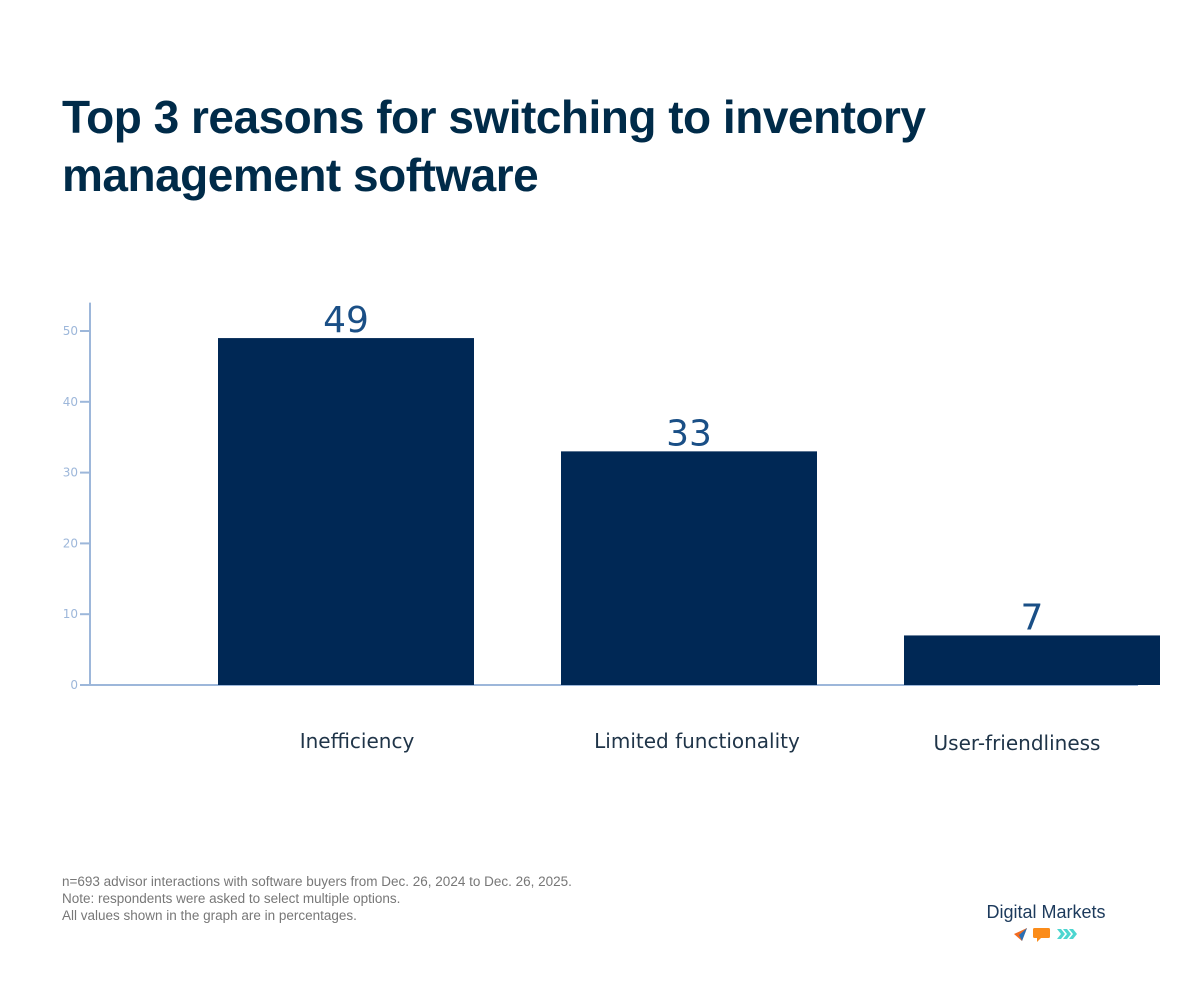  Describe the element at coordinates (689, 568) in the screenshot. I see `bar-limited-functionality` at that location.